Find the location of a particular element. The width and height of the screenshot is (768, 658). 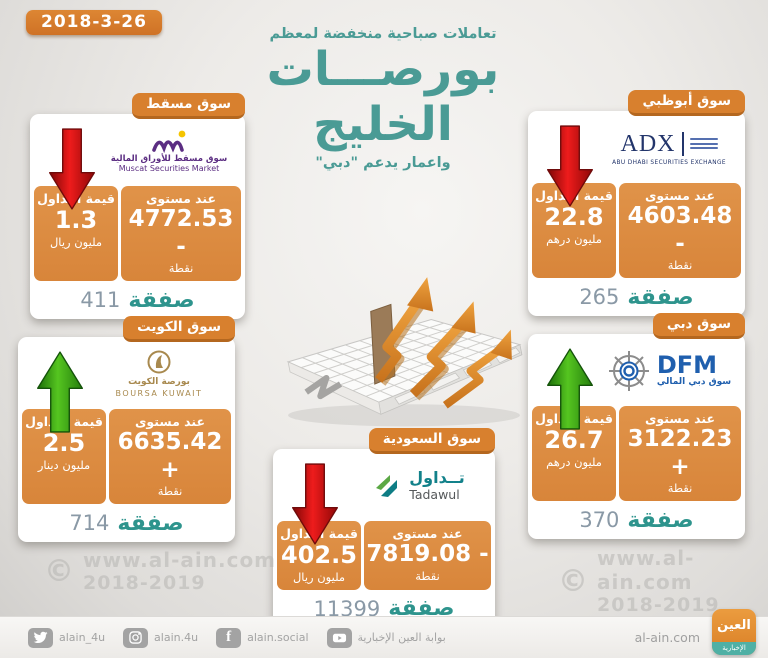

instagram-icon is located at coordinates (136, 637).